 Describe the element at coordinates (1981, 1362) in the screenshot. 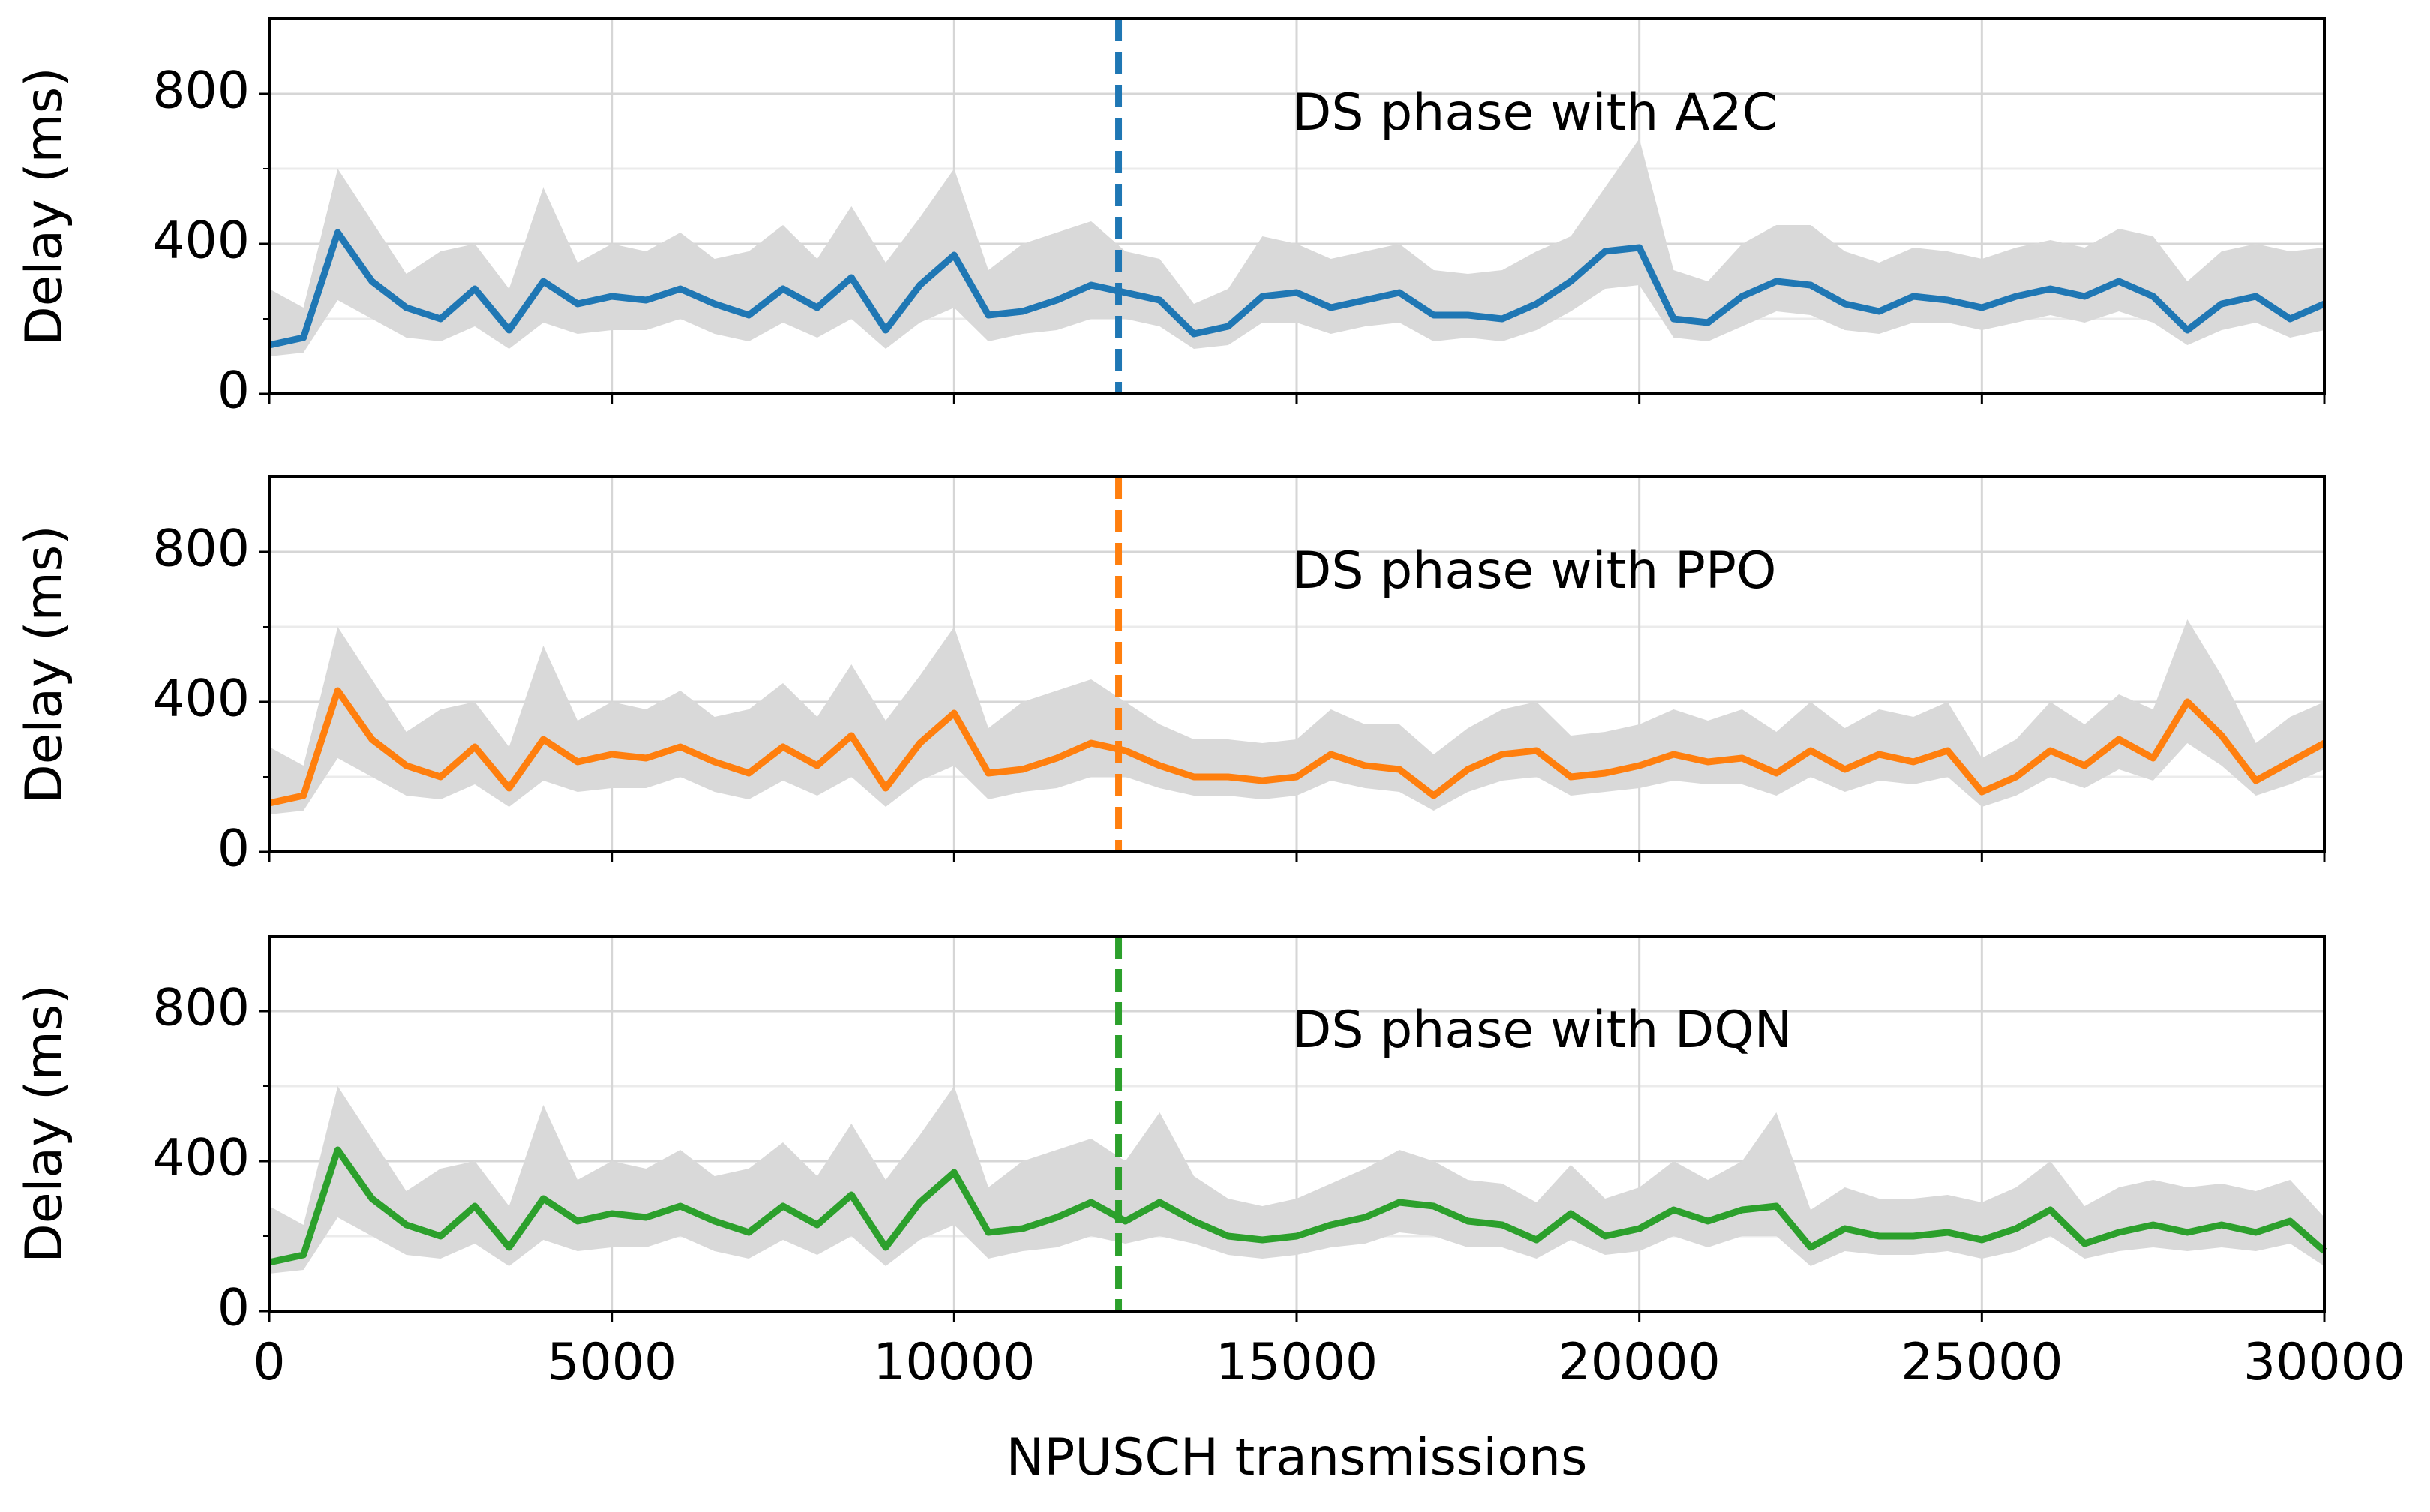

I see `x-tick-label: 25000` at that location.